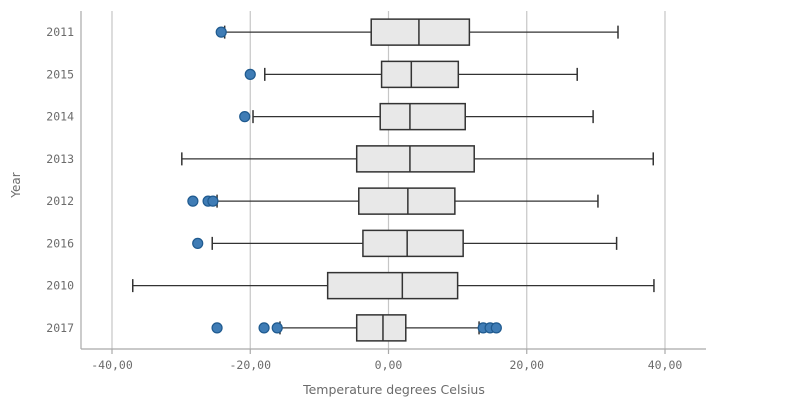 The height and width of the screenshot is (407, 800). What do you see at coordinates (381, 328) in the screenshot?
I see `box-2017` at bounding box center [381, 328].